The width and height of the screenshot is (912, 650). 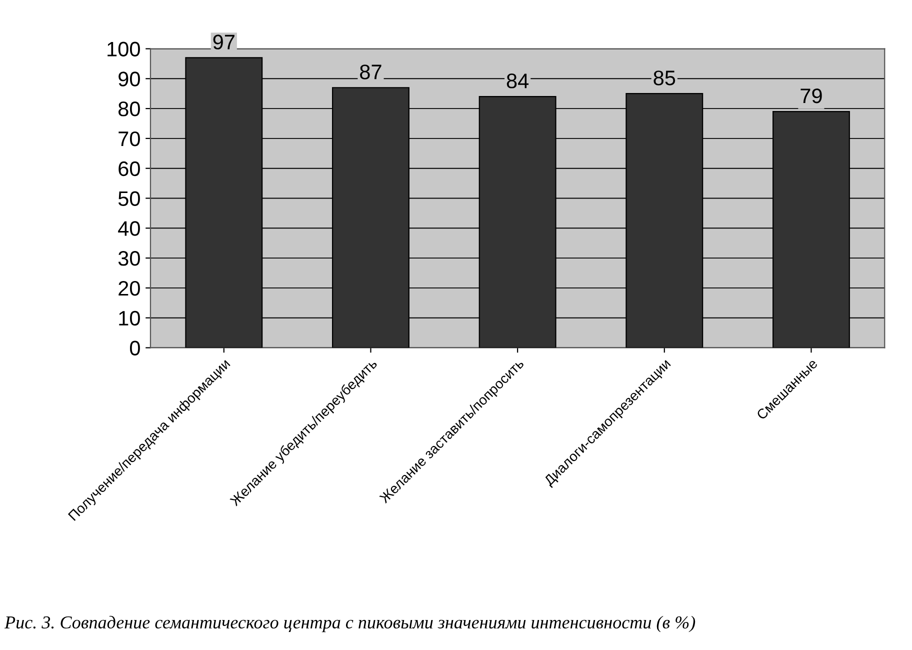 What do you see at coordinates (811, 96) in the screenshot?
I see `data-label: 79` at bounding box center [811, 96].